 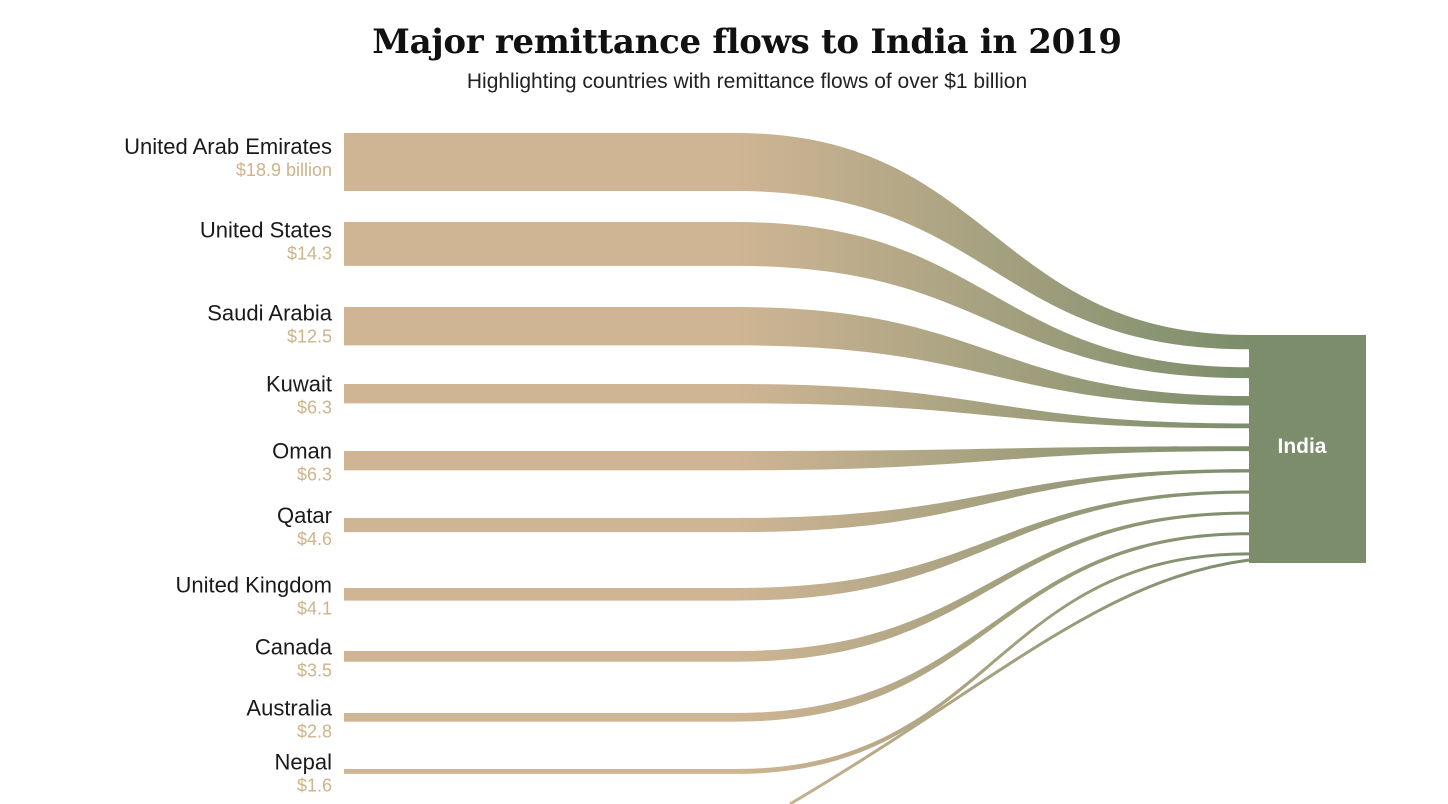 I want to click on source-name-label: Kuwait, so click(x=299, y=384).